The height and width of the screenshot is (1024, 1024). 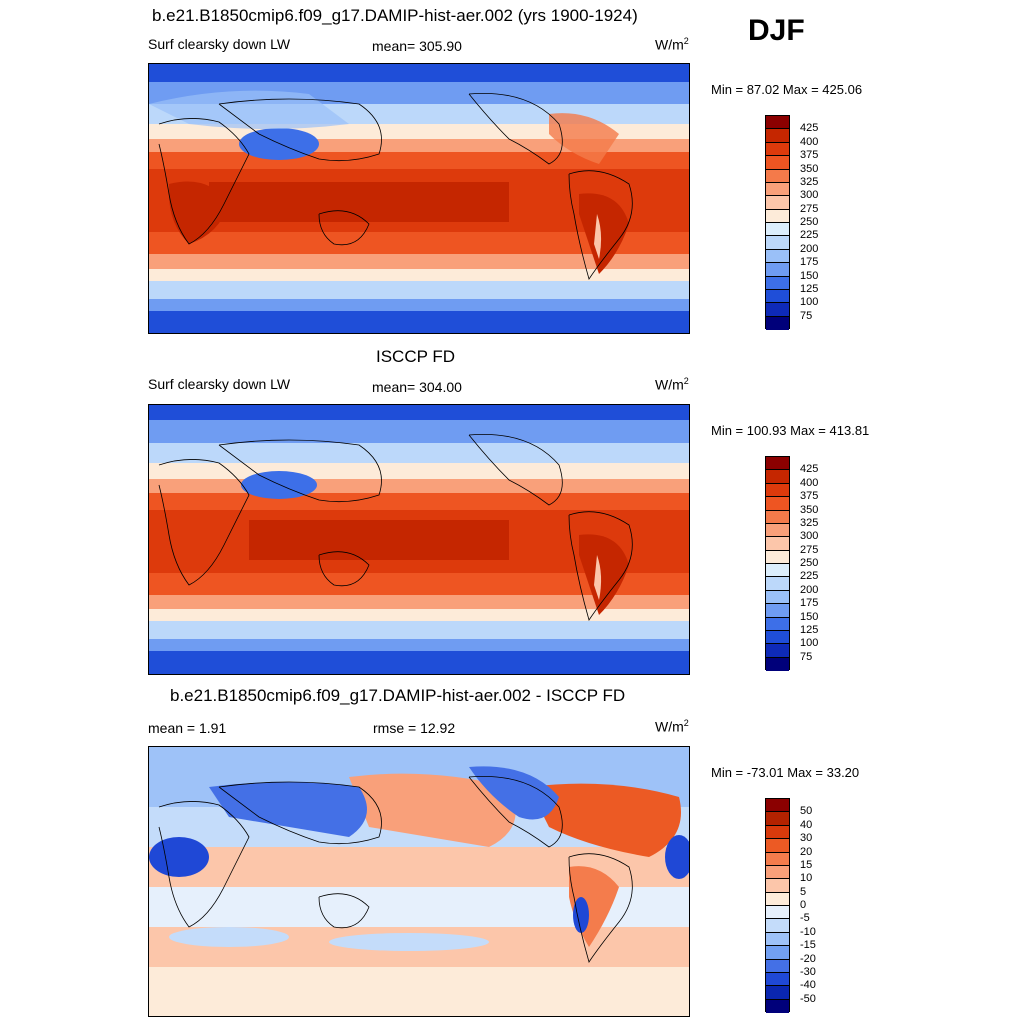 I want to click on panel2-title: ISCCP FD, so click(x=416, y=356).